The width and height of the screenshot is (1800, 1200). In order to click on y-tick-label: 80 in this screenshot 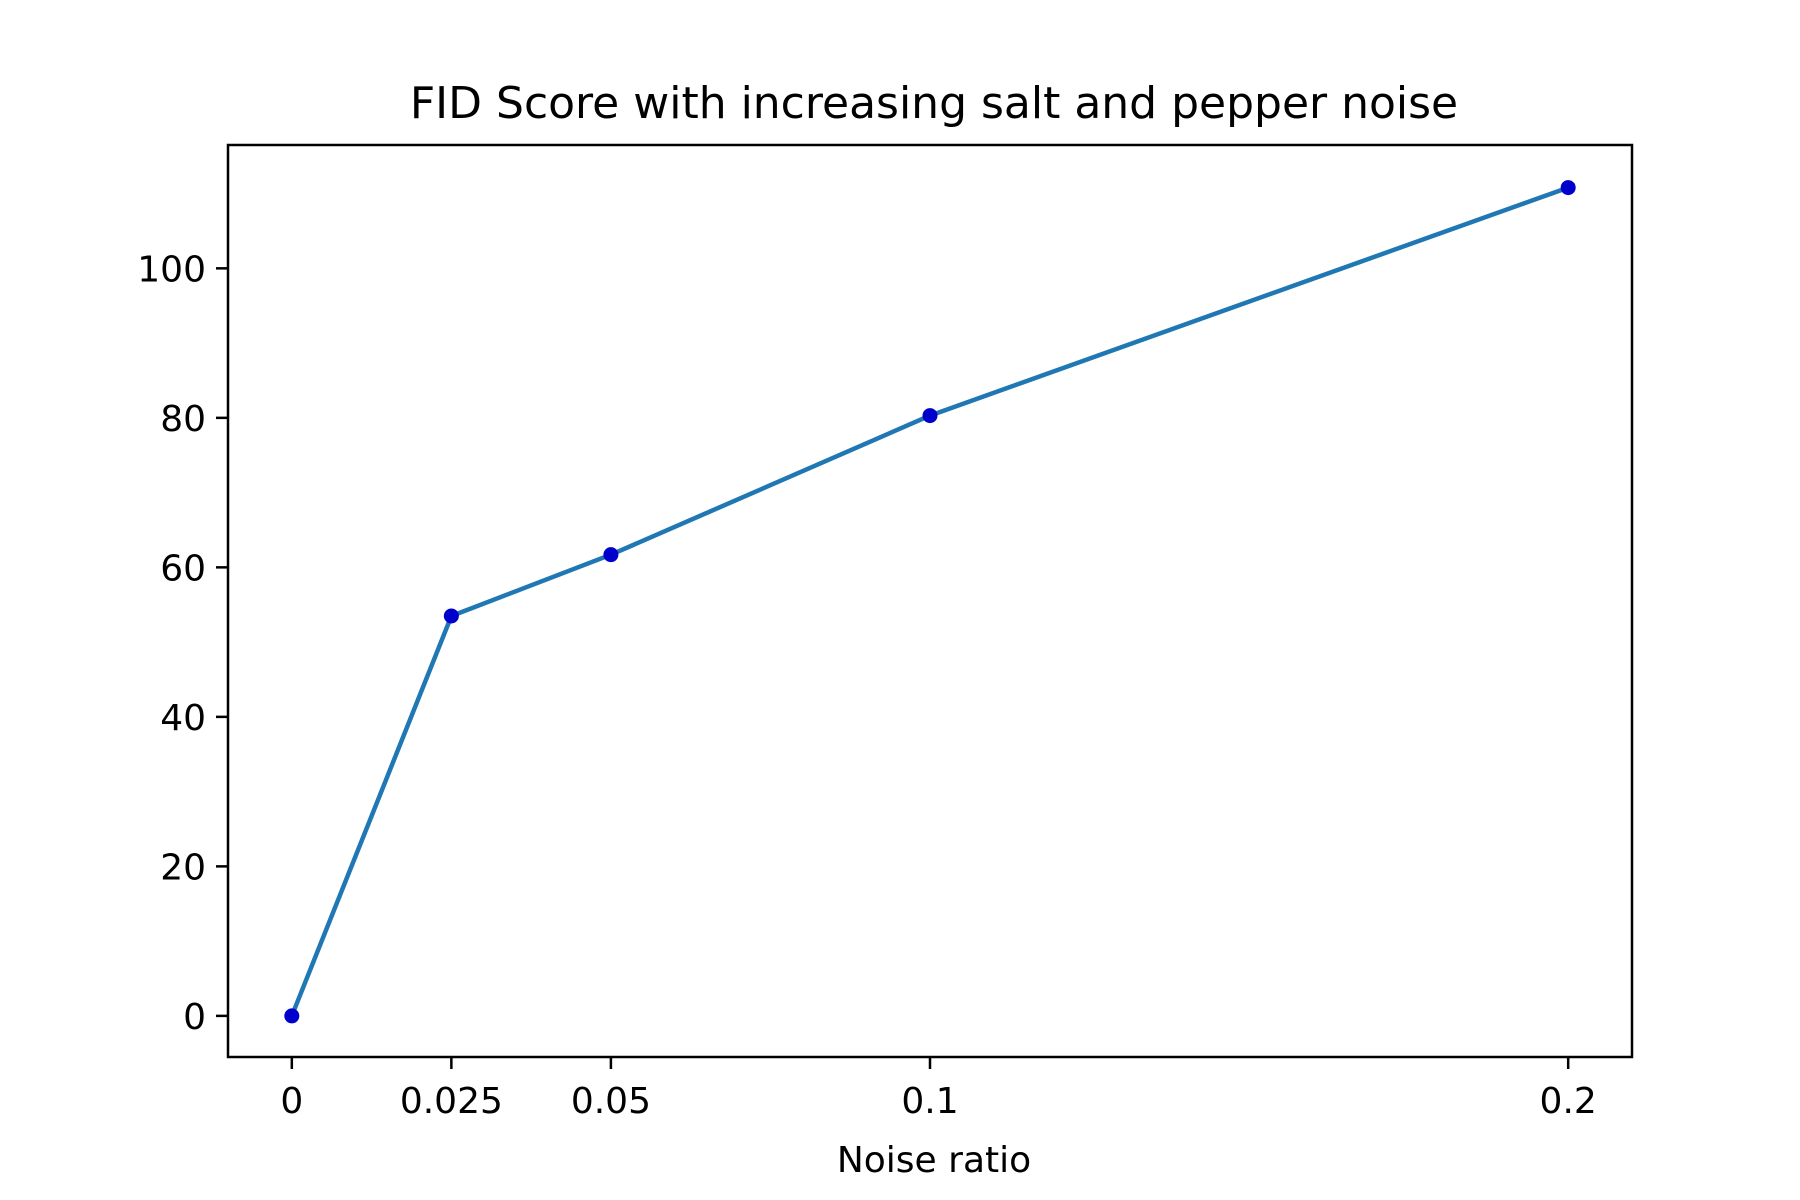, I will do `click(183, 419)`.